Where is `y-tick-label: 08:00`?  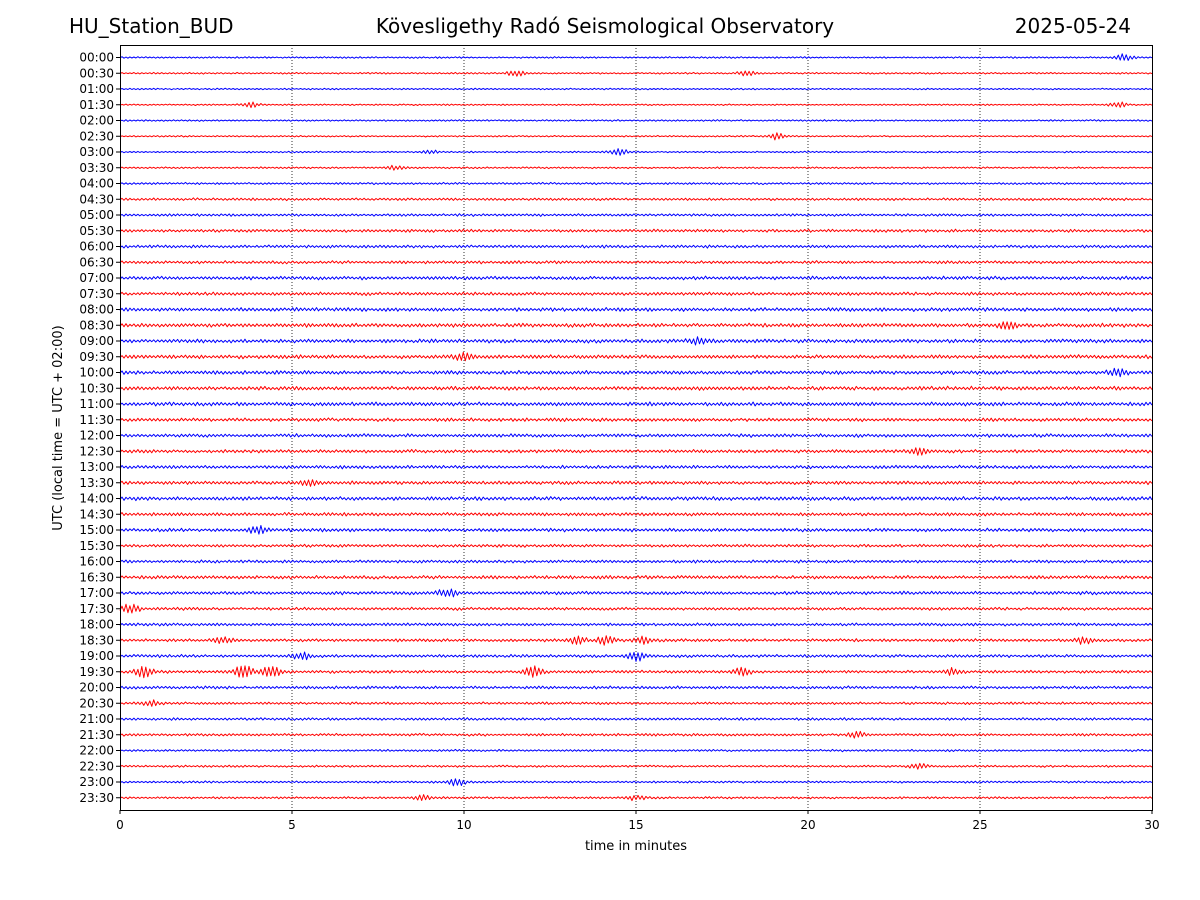 y-tick-label: 08:00 is located at coordinates (96, 310).